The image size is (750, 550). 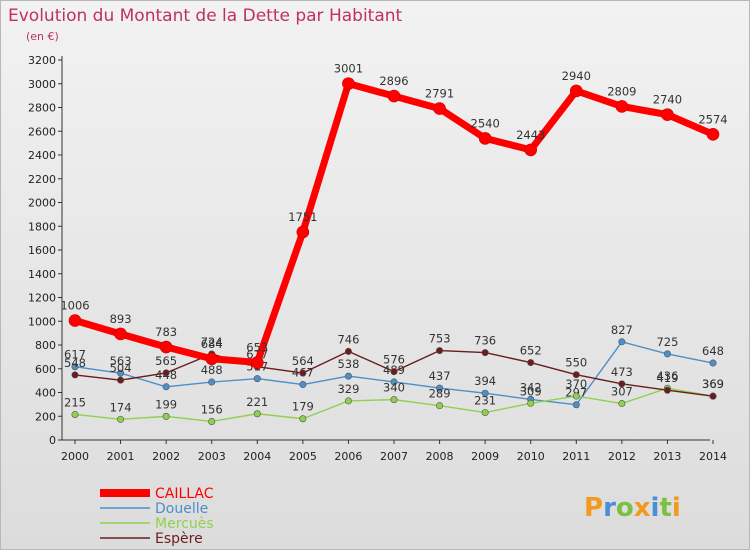 What do you see at coordinates (576, 76) in the screenshot?
I see `data-label: 2940` at bounding box center [576, 76].